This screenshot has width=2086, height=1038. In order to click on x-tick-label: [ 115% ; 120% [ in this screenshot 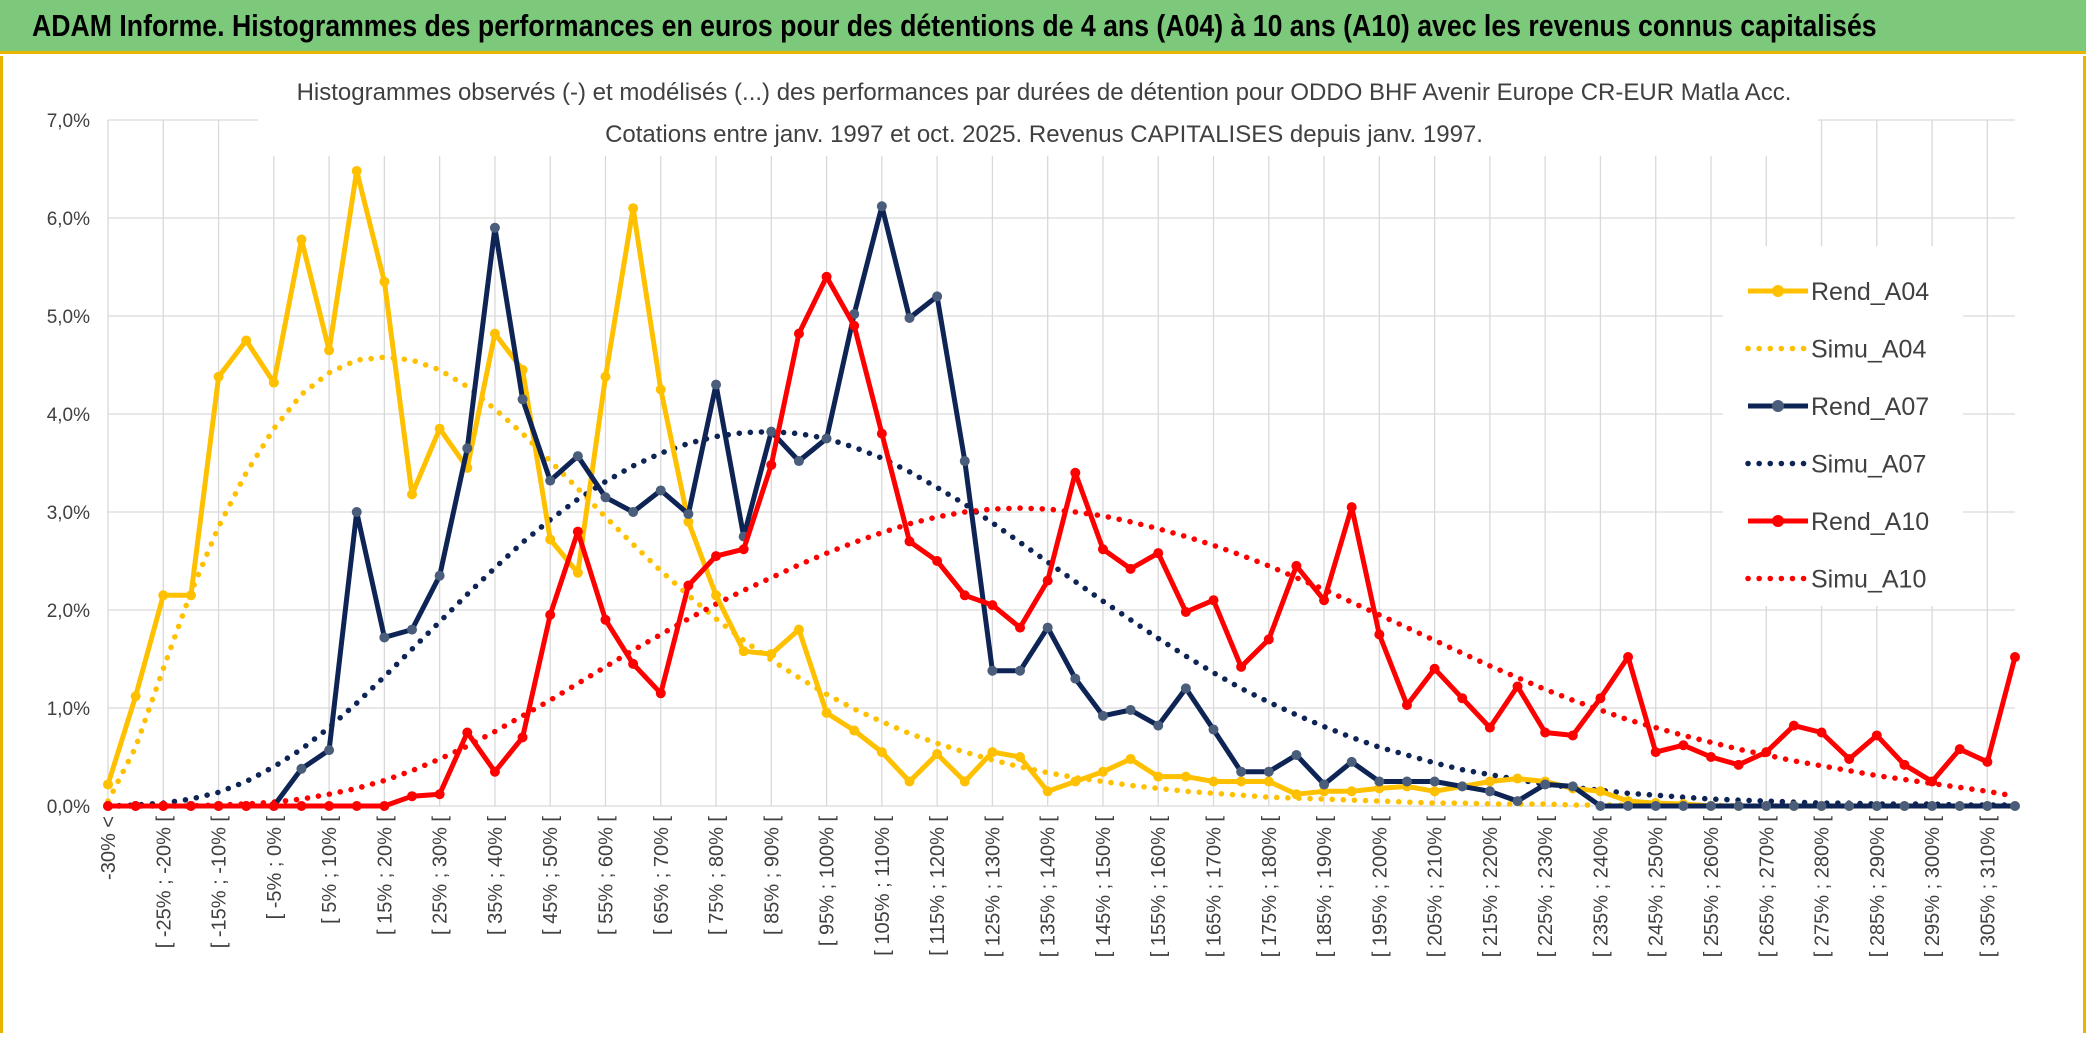, I will do `click(938, 886)`.